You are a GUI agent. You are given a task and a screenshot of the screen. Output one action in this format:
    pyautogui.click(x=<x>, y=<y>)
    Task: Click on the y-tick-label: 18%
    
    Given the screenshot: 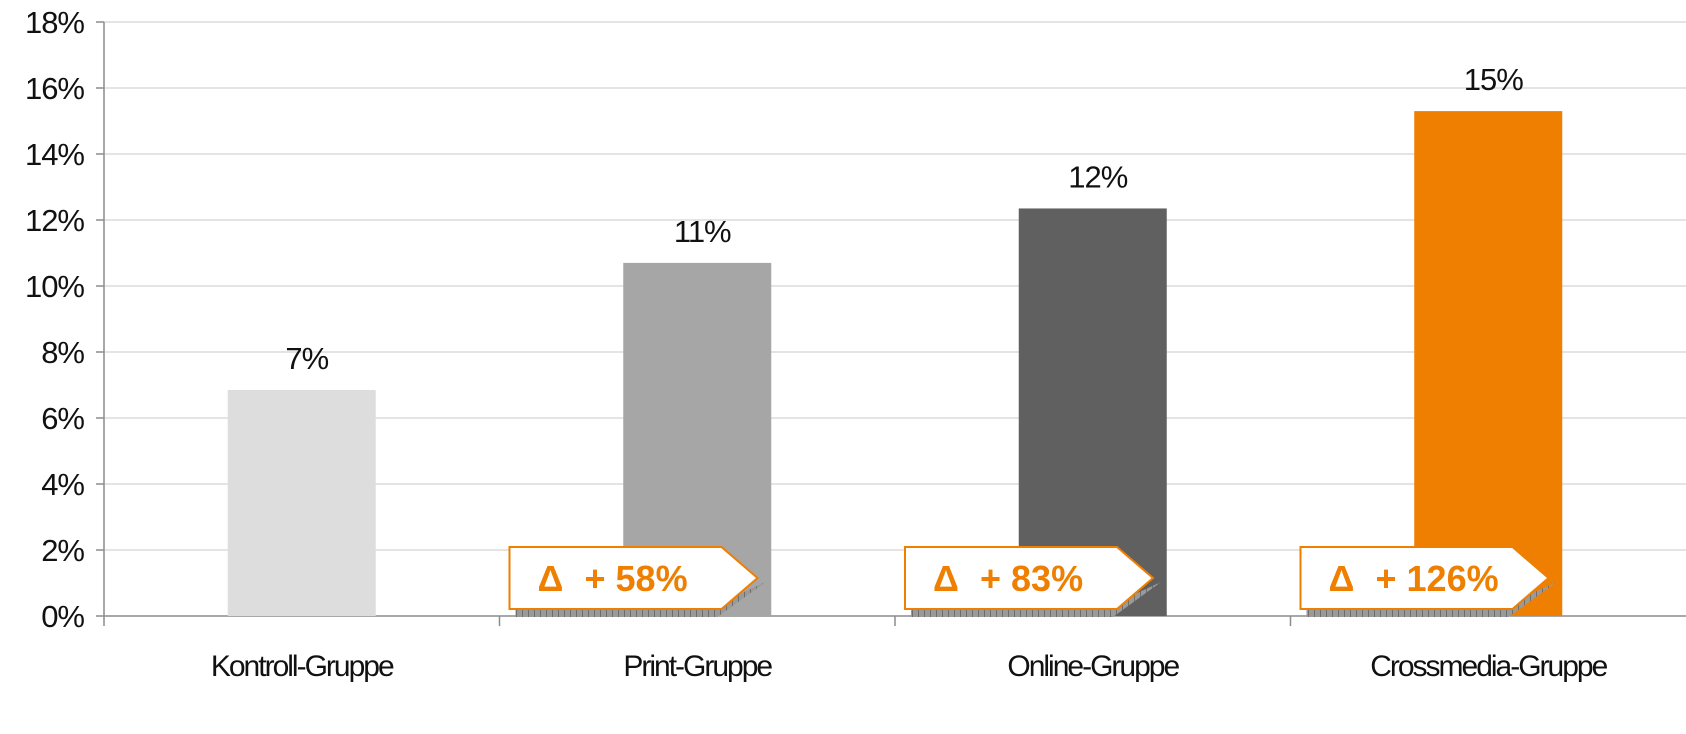 What is the action you would take?
    pyautogui.click(x=54, y=22)
    